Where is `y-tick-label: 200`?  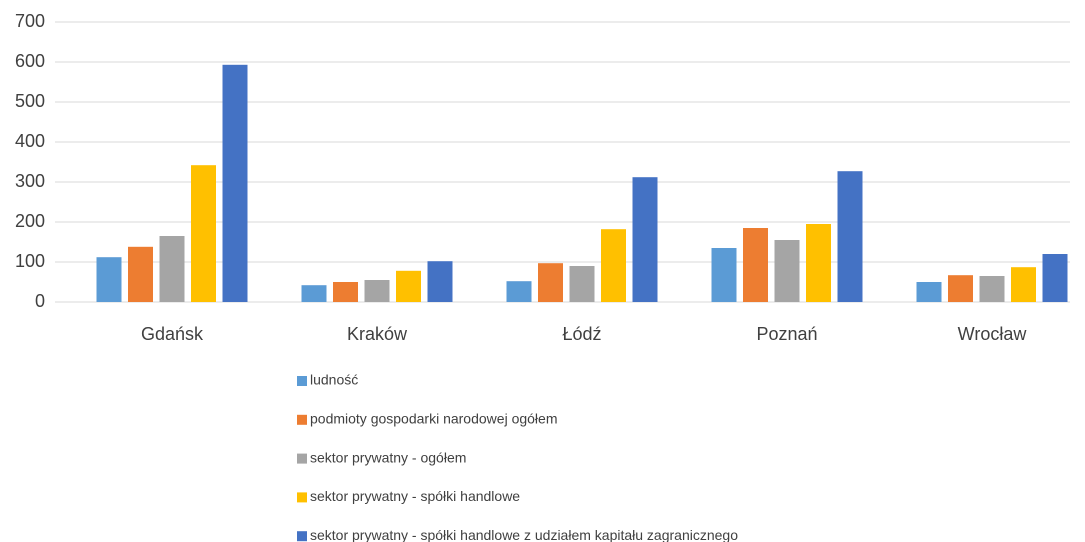 y-tick-label: 200 is located at coordinates (30, 221).